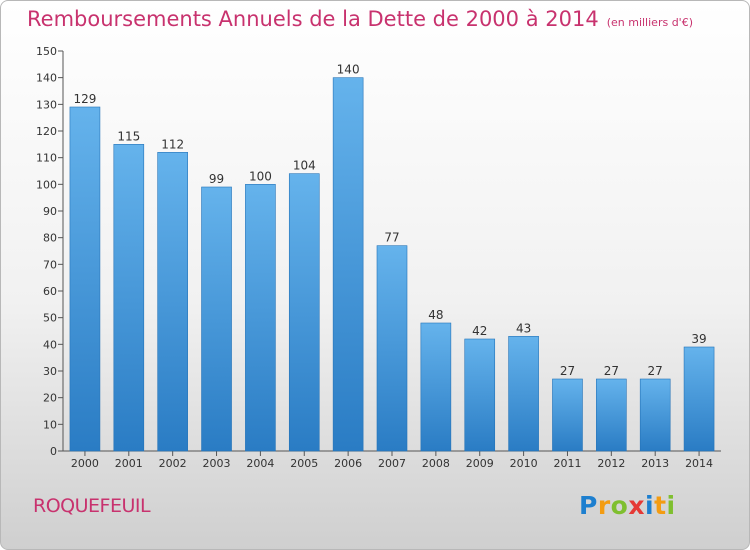 This screenshot has width=750, height=550. Describe the element at coordinates (128, 136) in the screenshot. I see `data-label: 115` at that location.